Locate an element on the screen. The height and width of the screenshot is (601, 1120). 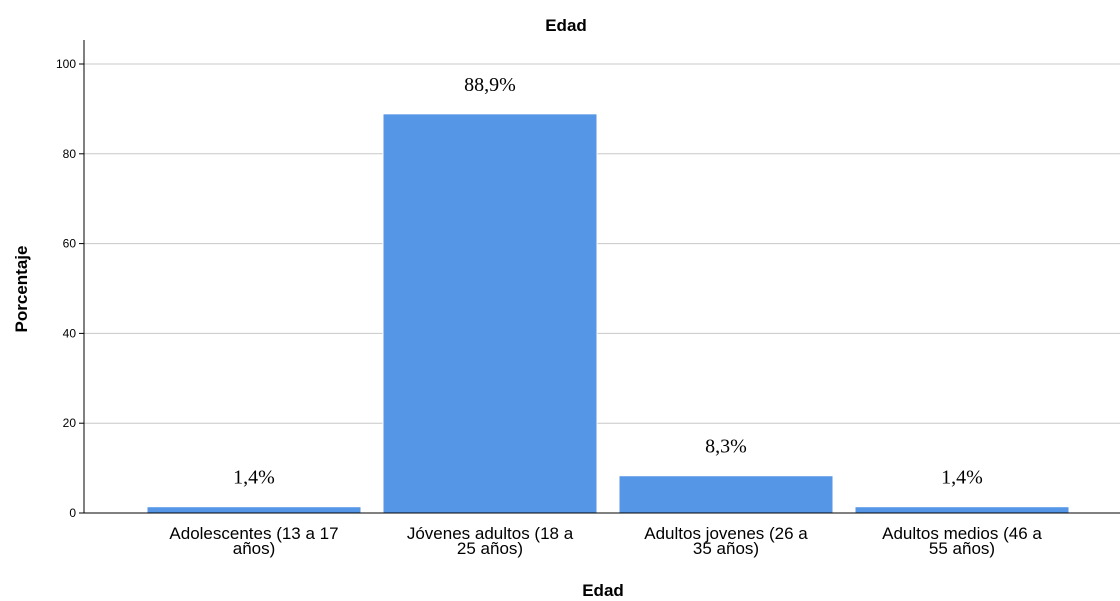
x-category-label: Adultos jovenes (26 a 35 años) is located at coordinates (726, 541).